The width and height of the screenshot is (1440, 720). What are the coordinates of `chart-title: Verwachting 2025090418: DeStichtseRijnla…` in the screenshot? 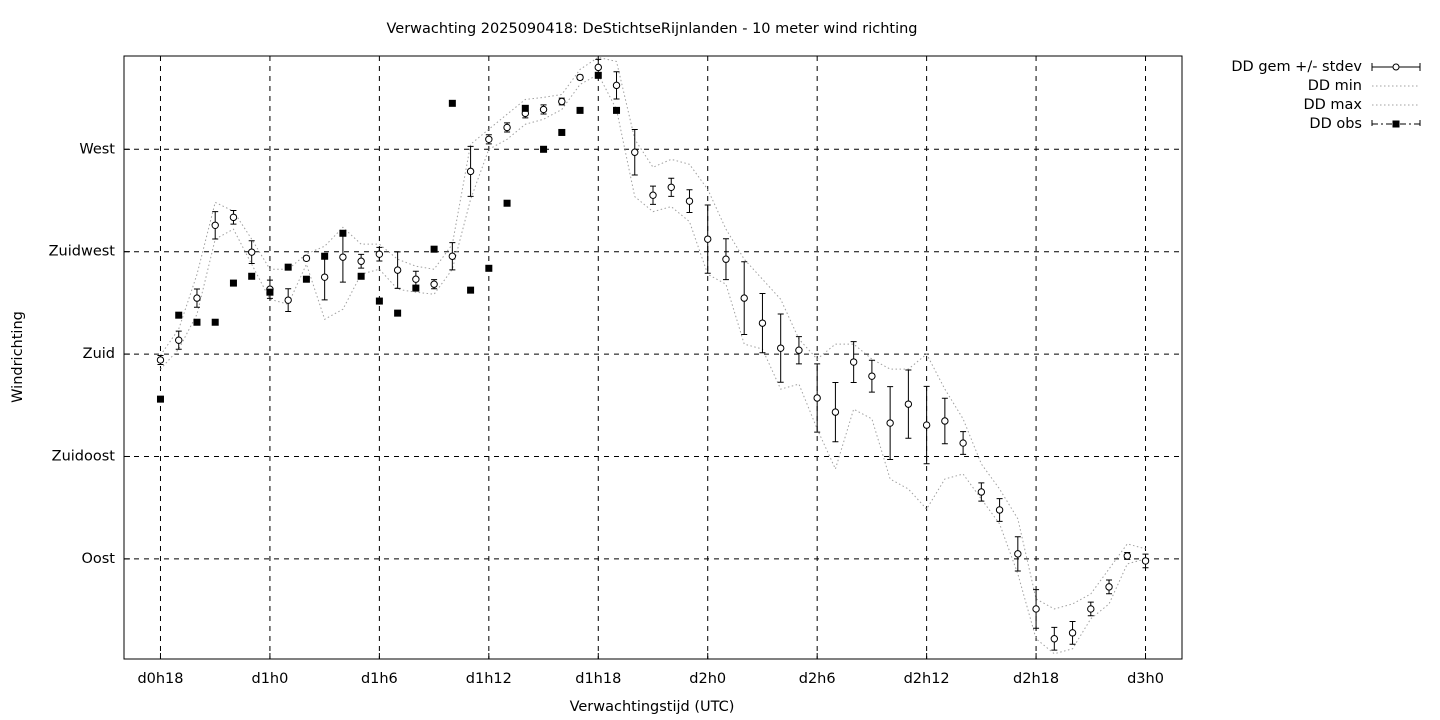 It's located at (652, 29).